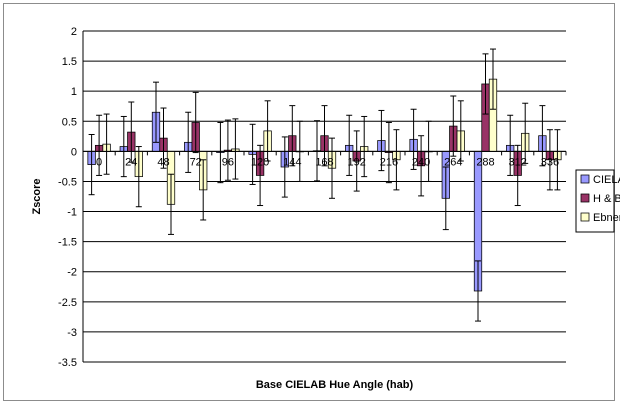  Describe the element at coordinates (606, 199) in the screenshot. I see `legend-label: H & B` at that location.